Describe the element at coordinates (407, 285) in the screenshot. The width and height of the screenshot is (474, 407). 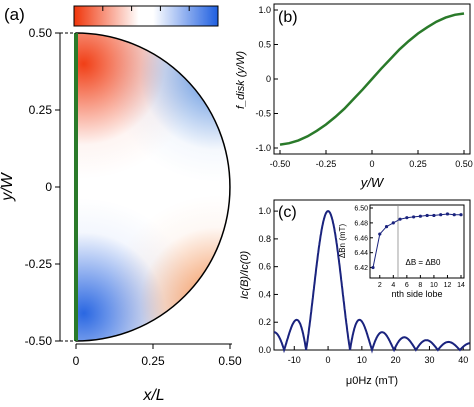
I see `inset-x-tick-label: 6` at that location.